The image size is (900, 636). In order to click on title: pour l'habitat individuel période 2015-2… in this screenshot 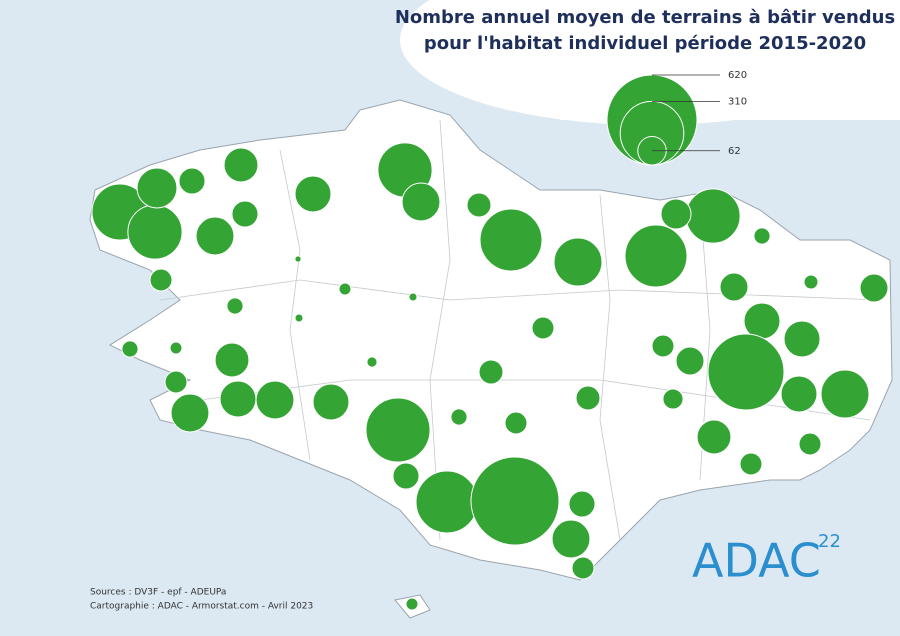, I will do `click(645, 43)`.